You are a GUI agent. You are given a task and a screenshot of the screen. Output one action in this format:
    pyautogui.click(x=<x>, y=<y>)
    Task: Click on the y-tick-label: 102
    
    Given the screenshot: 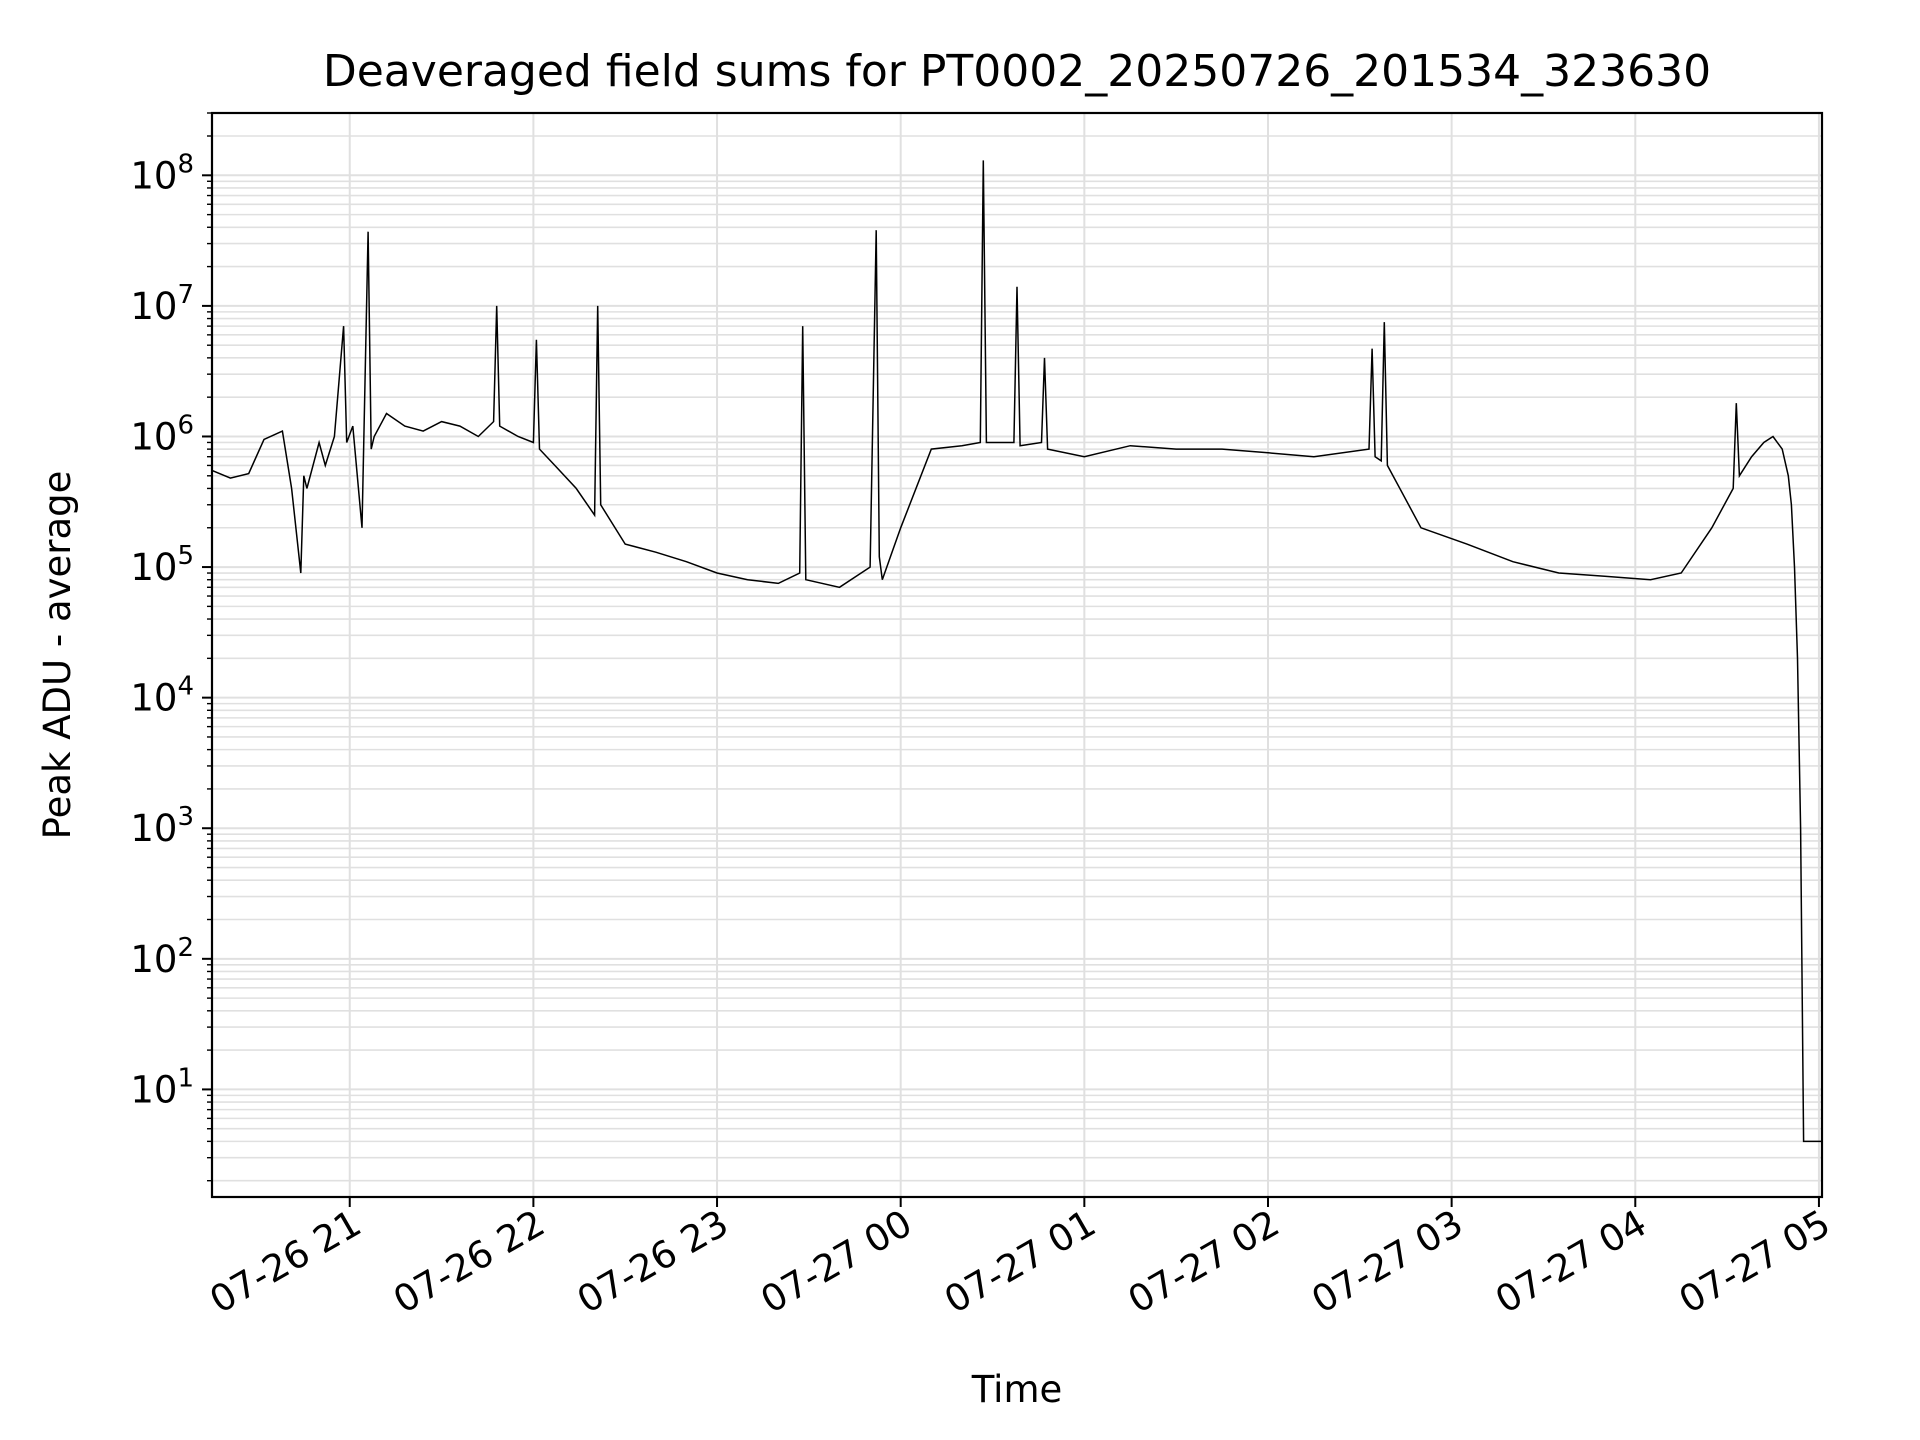 What is the action you would take?
    pyautogui.click(x=162, y=957)
    